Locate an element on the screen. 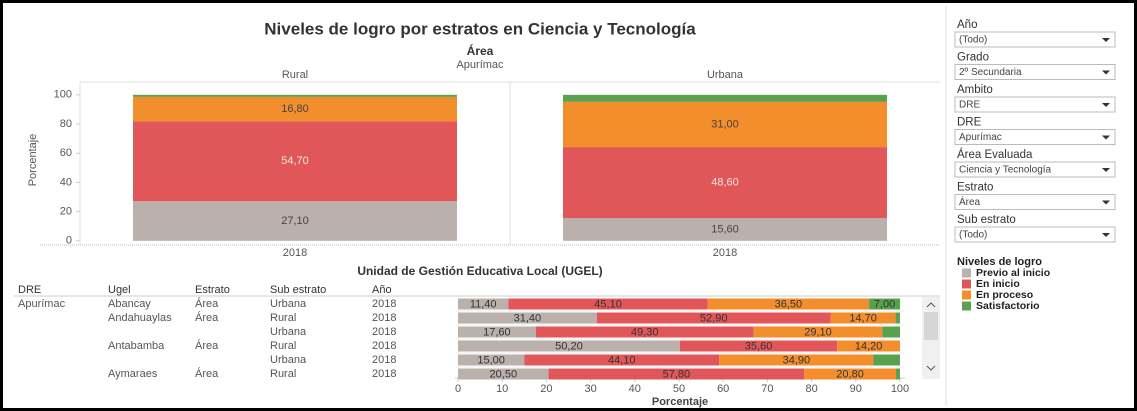 This screenshot has width=1137, height=411. facet-subtitle: Apurímac is located at coordinates (480, 65).